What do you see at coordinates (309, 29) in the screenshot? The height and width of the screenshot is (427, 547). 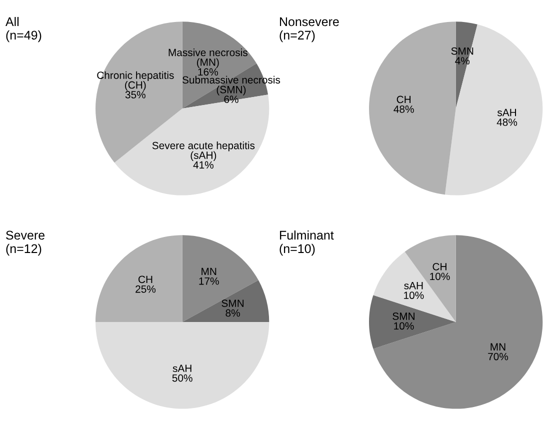 I see `chart-title: Nonsevere (n=27)` at bounding box center [309, 29].